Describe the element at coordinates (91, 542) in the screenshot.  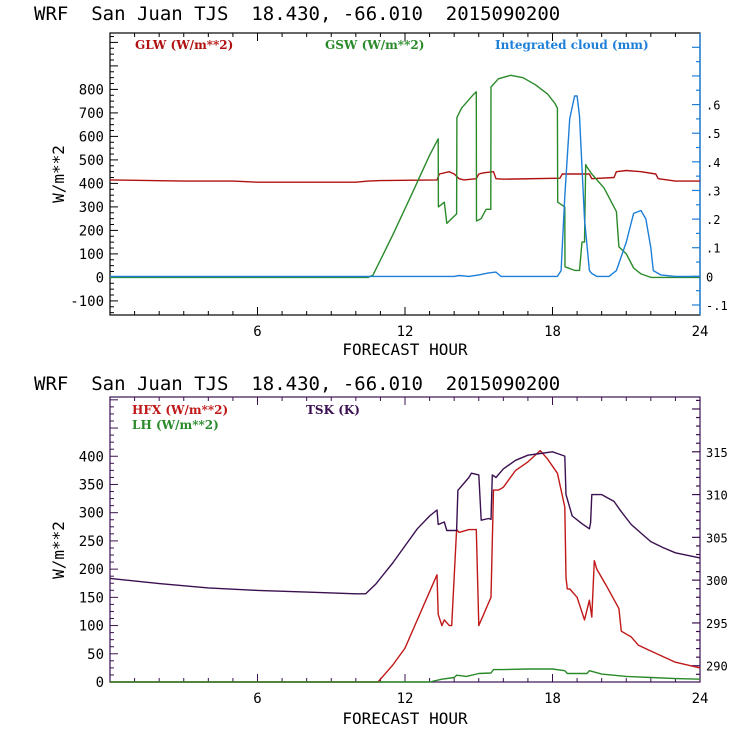
I see `y-tick-label: 250` at that location.